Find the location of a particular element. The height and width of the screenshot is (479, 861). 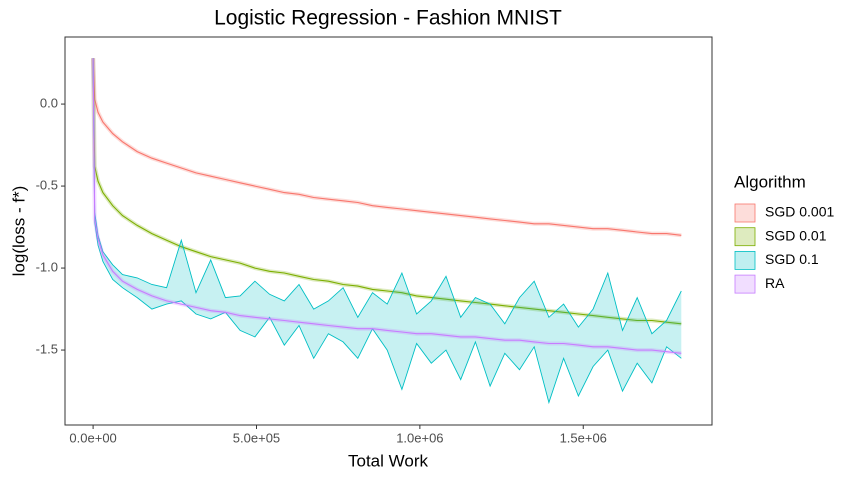

chart-title: Logistic Regression - Fashion MNIST is located at coordinates (388, 18).